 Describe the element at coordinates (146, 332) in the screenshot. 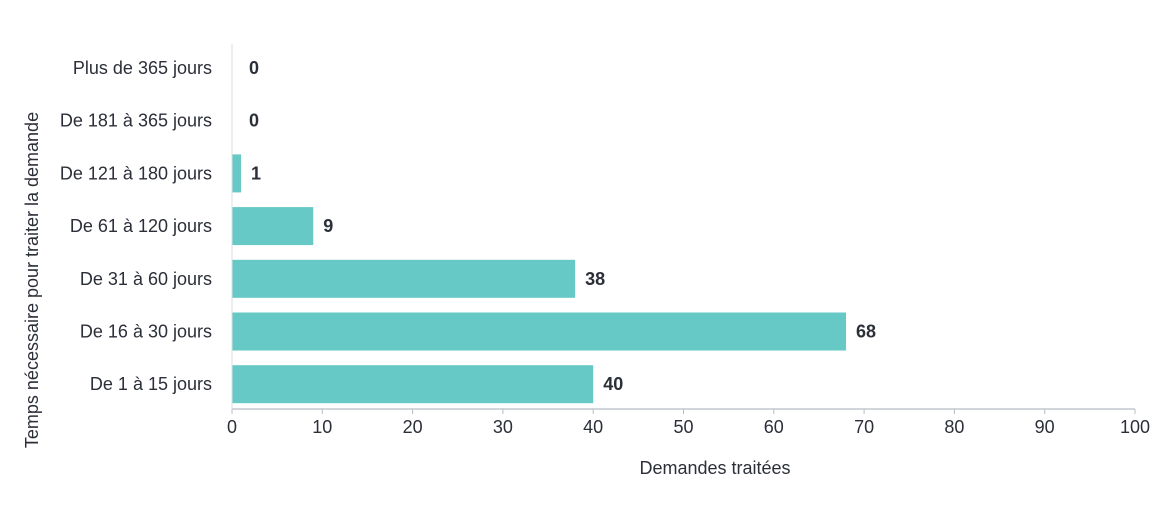

I see `category-label: De 16 à 30 jours` at that location.